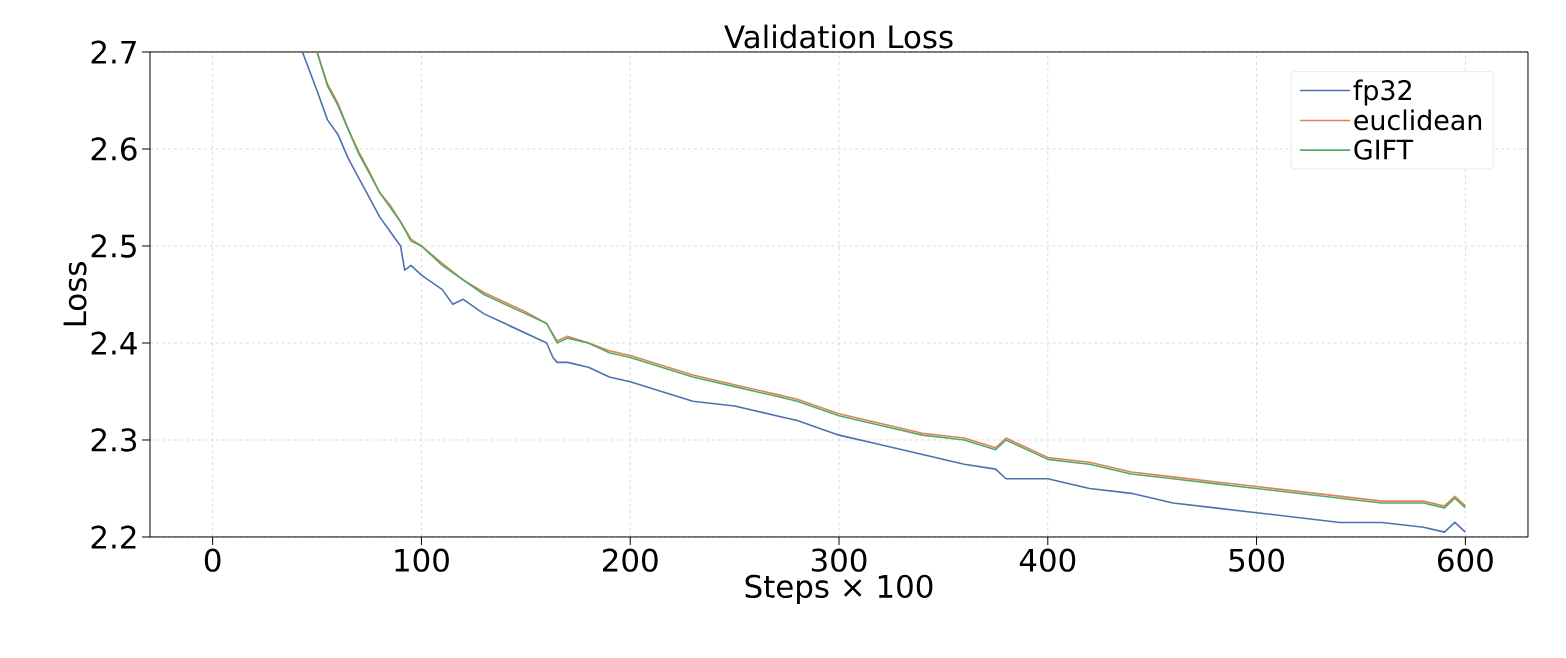 The width and height of the screenshot is (1566, 658). What do you see at coordinates (113, 246) in the screenshot?
I see `y-tick-label: 2.5` at bounding box center [113, 246].